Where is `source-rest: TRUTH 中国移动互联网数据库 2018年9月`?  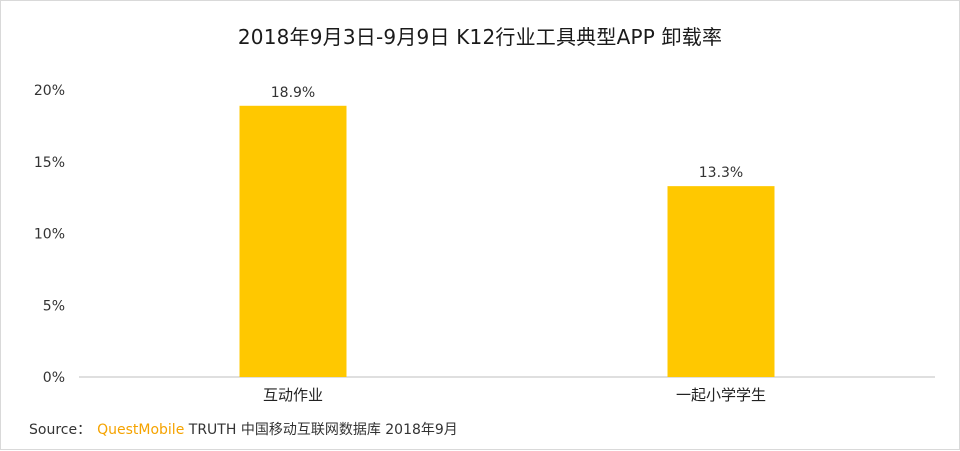 source-rest: TRUTH 中国移动互联网数据库 2018年9月 is located at coordinates (323, 430).